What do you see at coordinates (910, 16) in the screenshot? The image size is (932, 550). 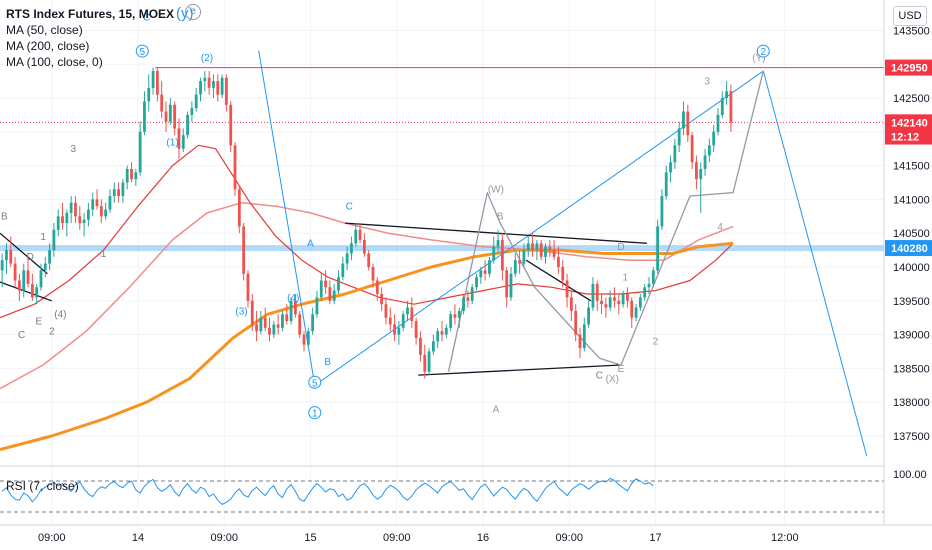 I see `currency-button: USD` at bounding box center [910, 16].